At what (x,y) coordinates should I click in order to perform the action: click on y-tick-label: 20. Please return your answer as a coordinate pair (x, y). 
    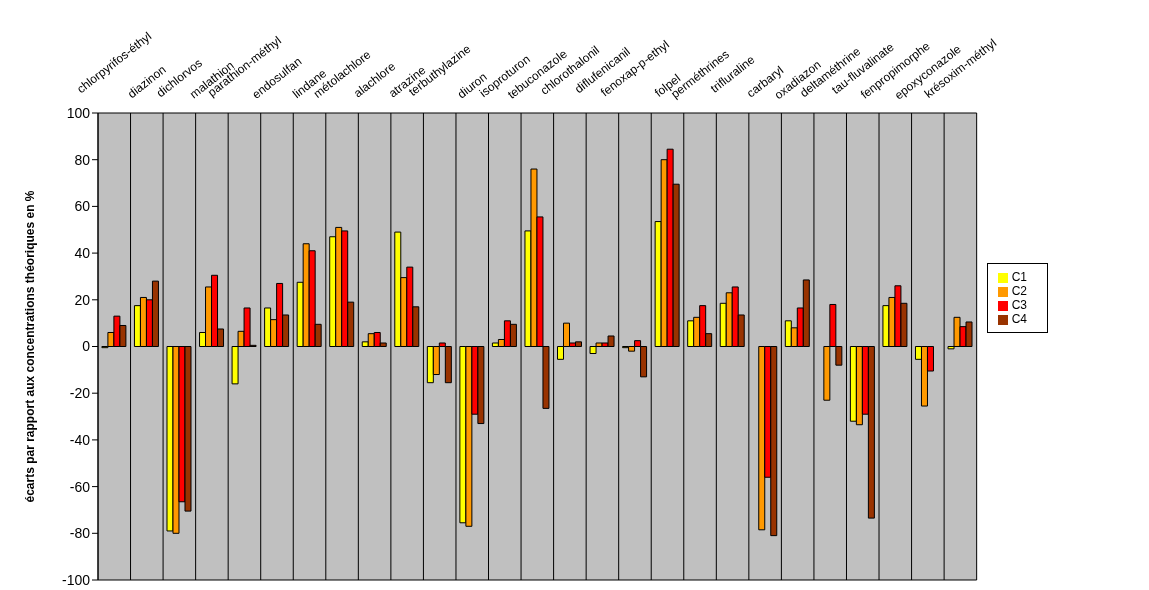
    Looking at the image, I should click on (82, 299).